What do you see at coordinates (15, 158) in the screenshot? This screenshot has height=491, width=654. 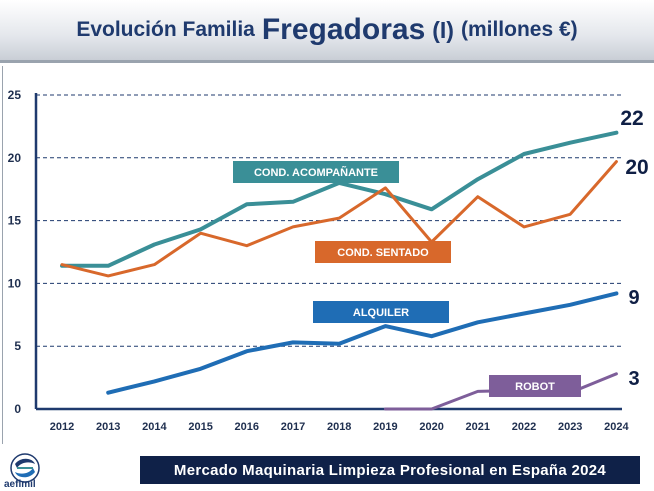 I see `y-tick-label-20: 20` at bounding box center [15, 158].